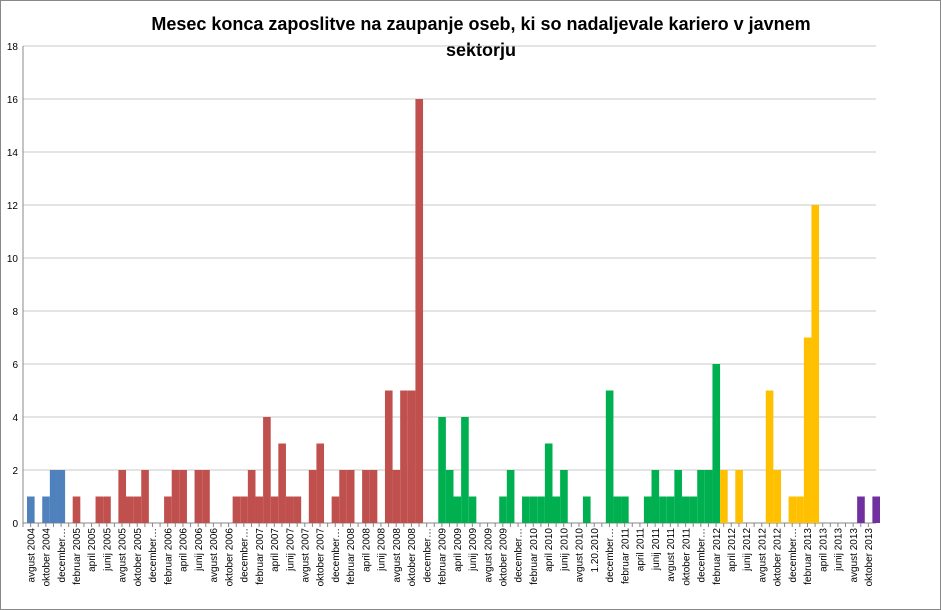 The height and width of the screenshot is (610, 941). I want to click on x-tick-label: junij 2010, so click(564, 550).